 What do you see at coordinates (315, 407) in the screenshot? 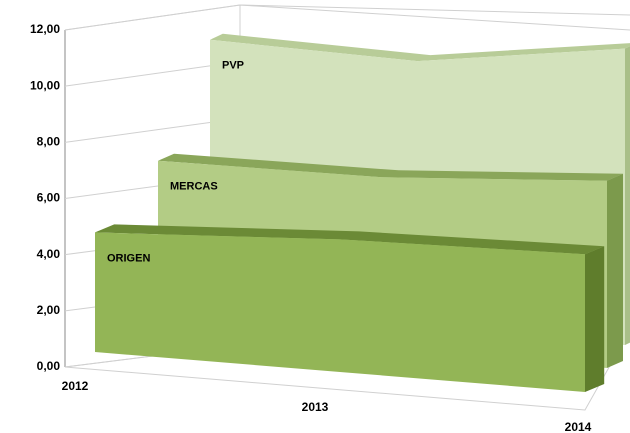
I see `x-tick-label: 2013` at bounding box center [315, 407].